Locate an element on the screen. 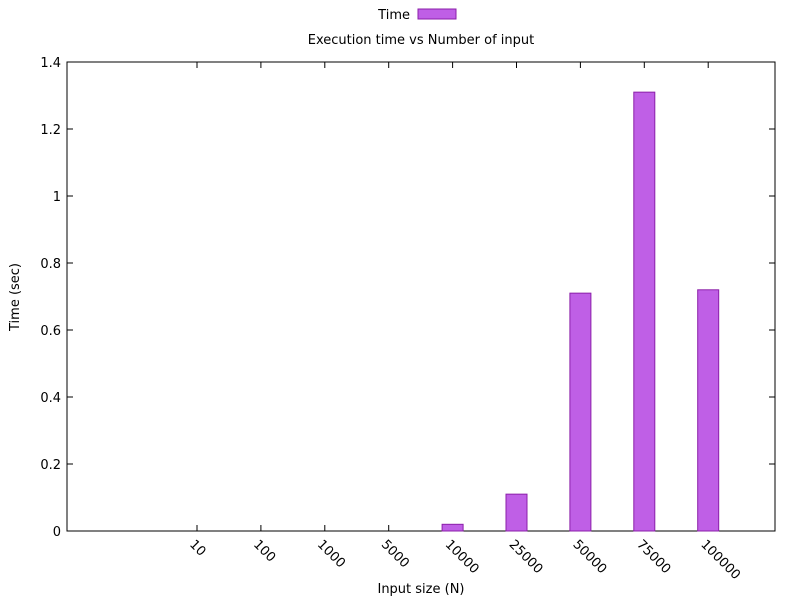 This screenshot has width=800, height=600. legend-label: Time is located at coordinates (393, 15).